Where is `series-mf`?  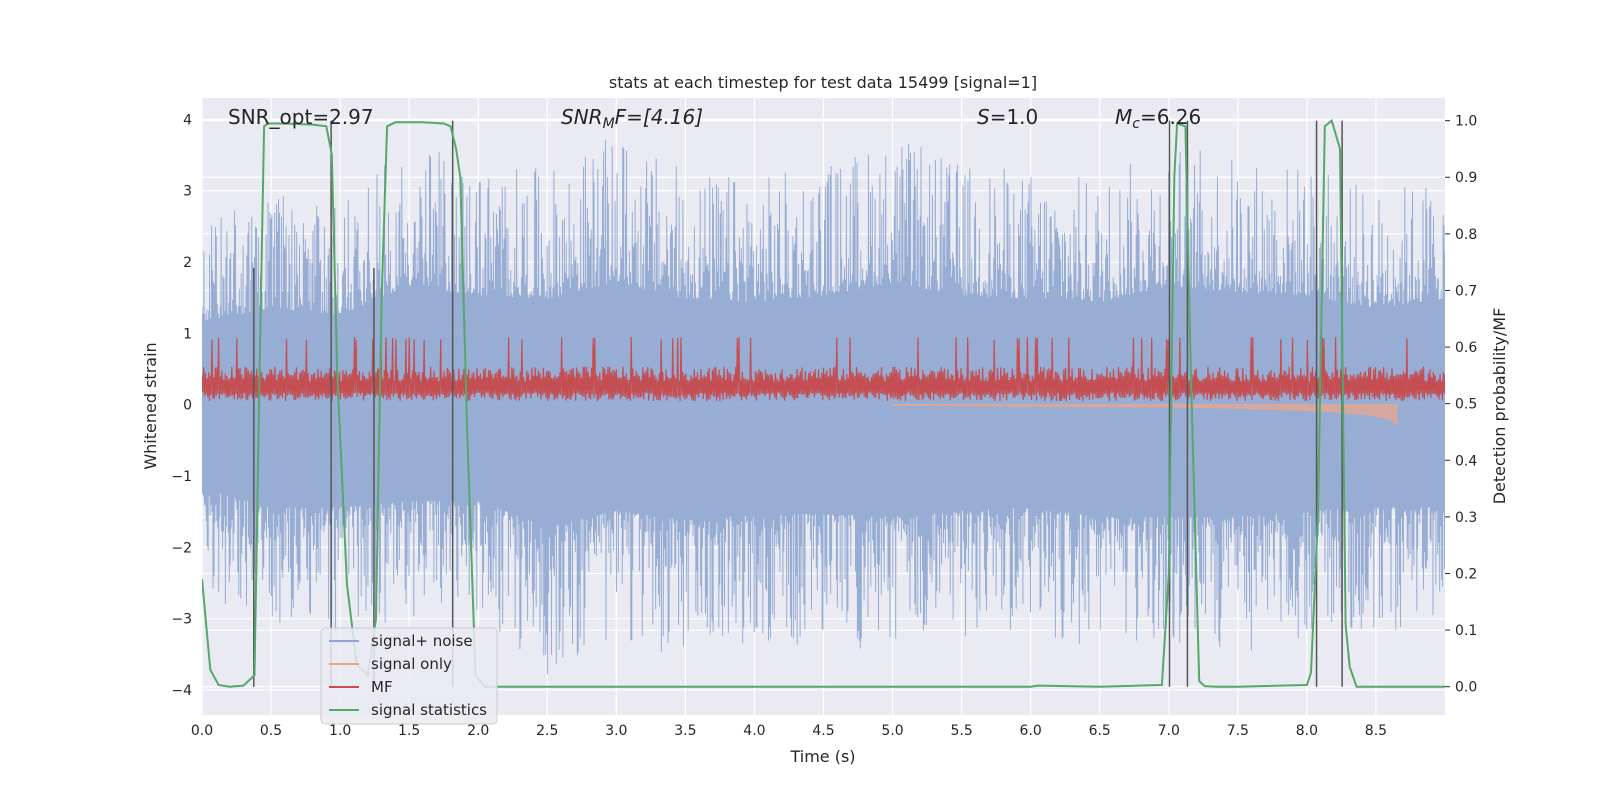 series-mf is located at coordinates (823, 369).